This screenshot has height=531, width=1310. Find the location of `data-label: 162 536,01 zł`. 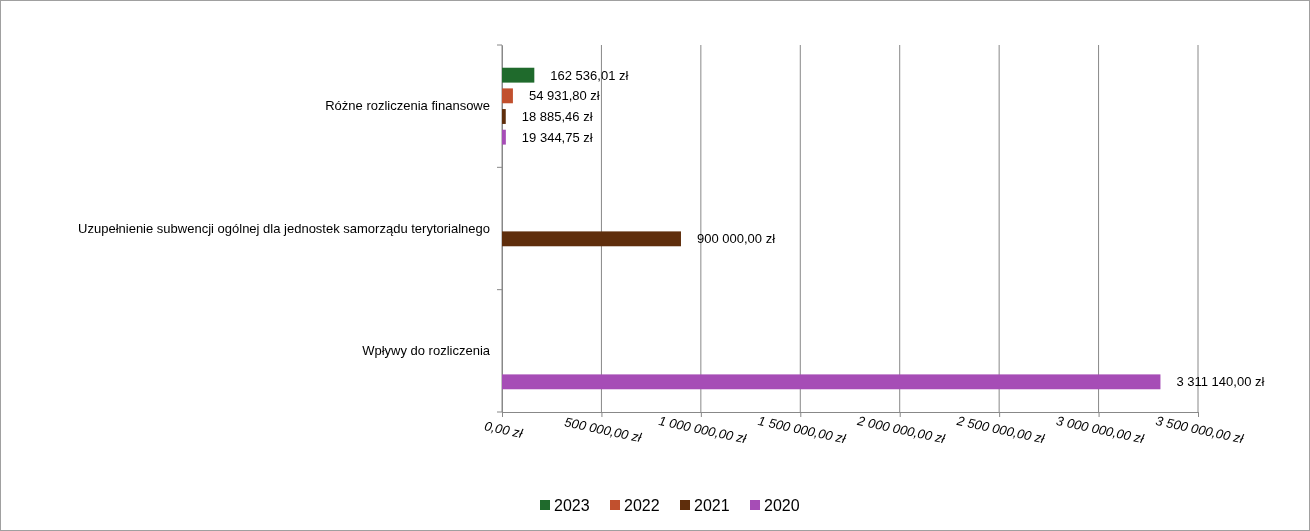

data-label: 162 536,01 zł is located at coordinates (589, 75).